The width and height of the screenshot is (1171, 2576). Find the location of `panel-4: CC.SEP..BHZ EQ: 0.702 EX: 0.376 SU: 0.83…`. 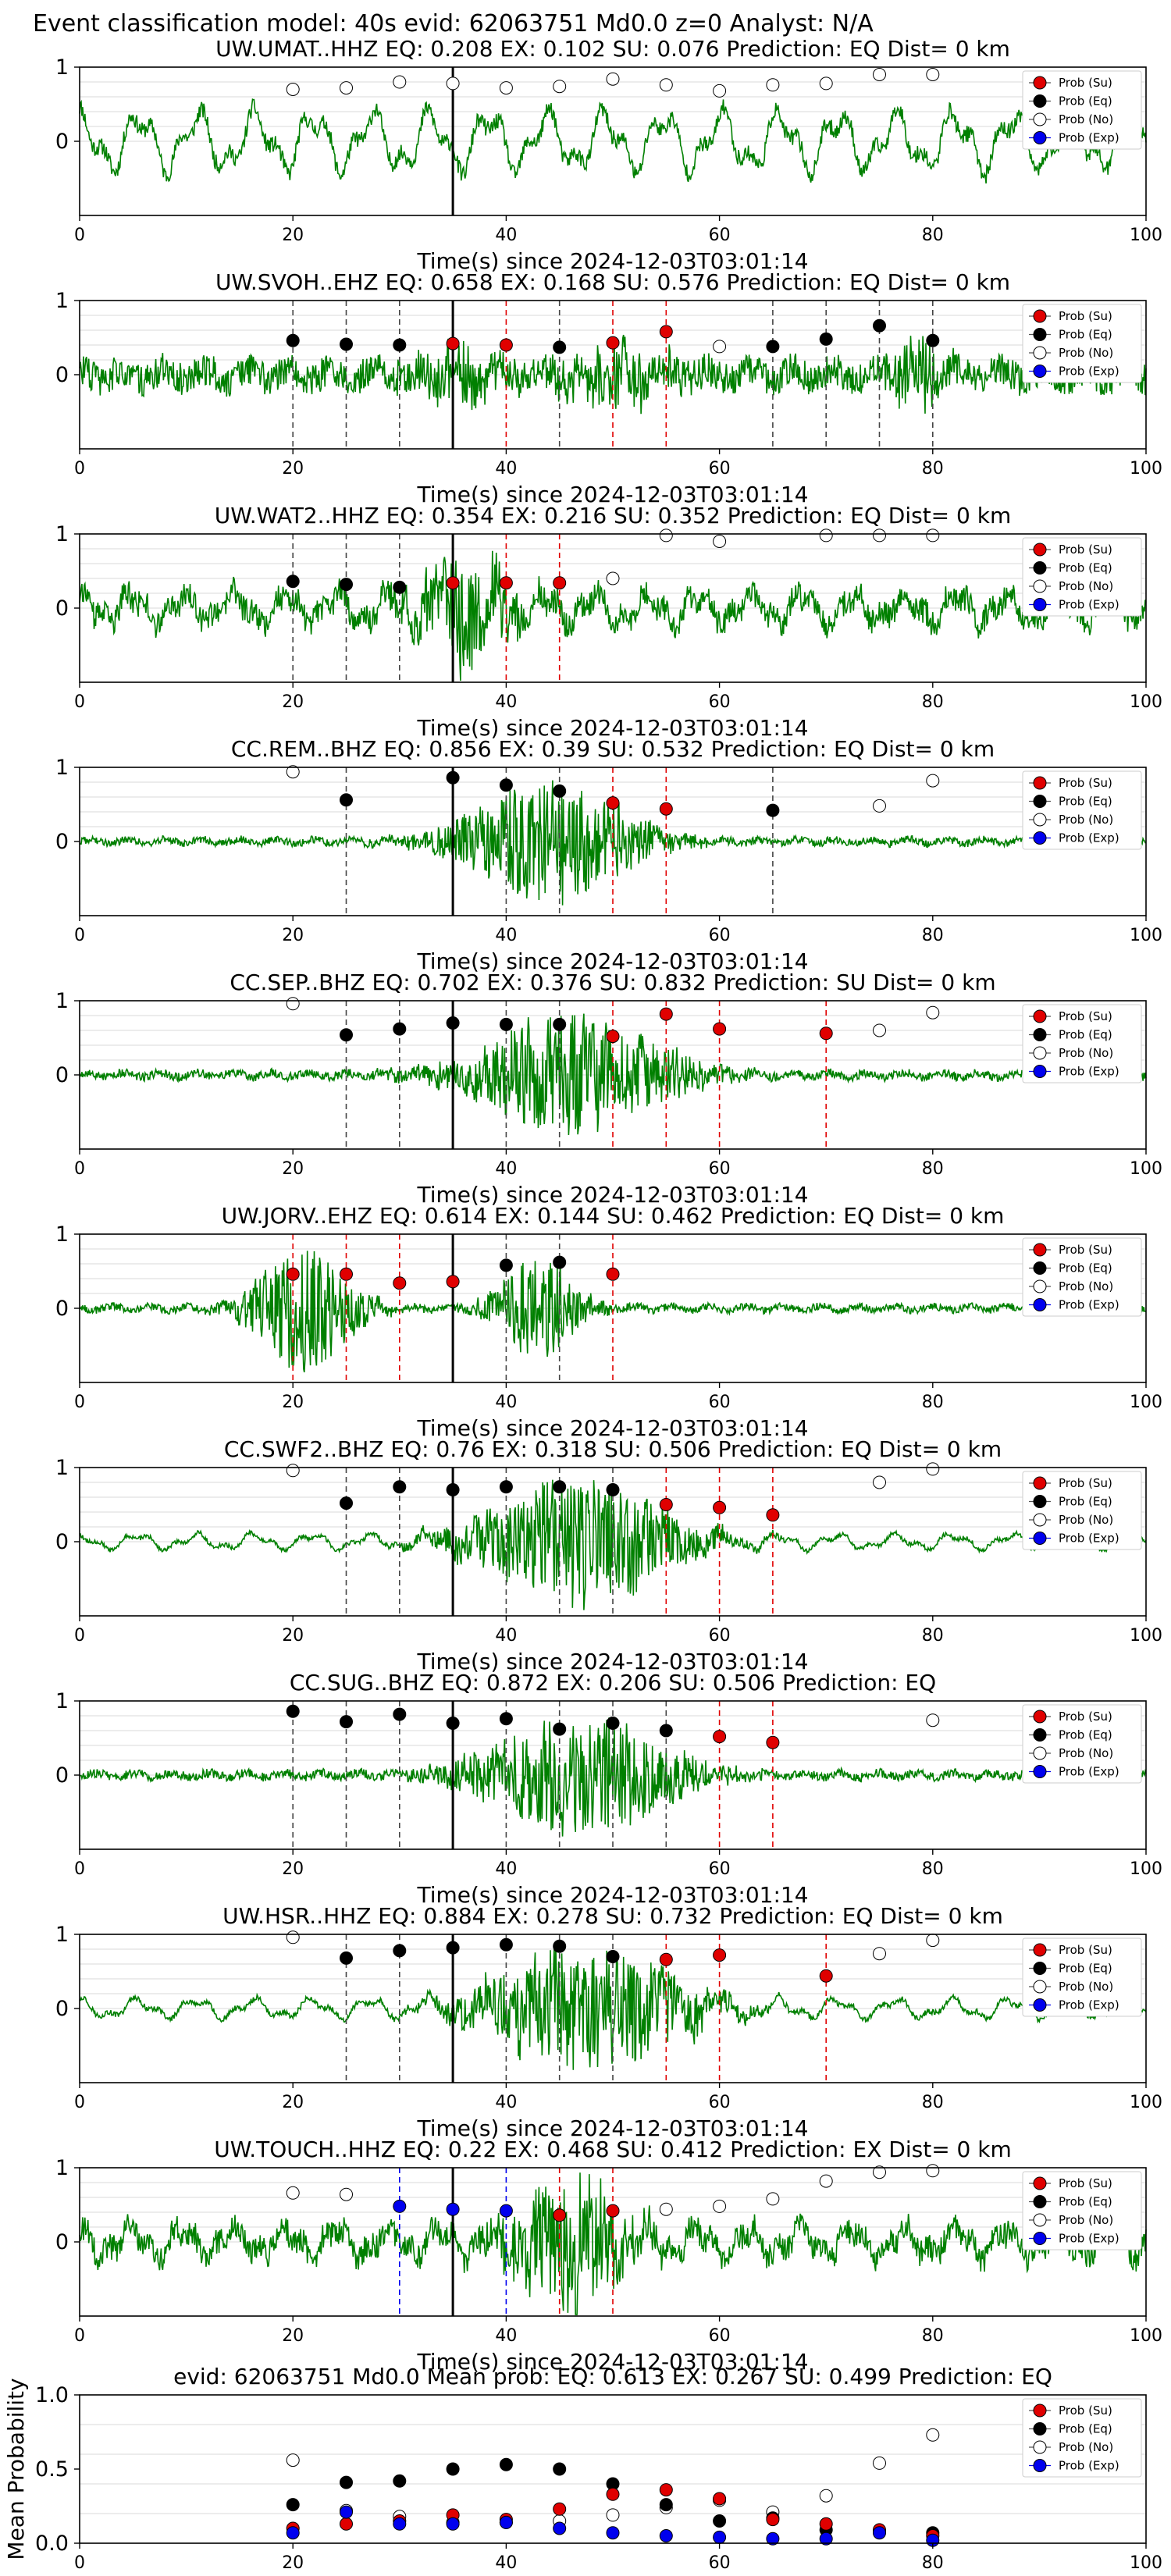

panel-4: CC.SEP..BHZ EQ: 0.702 EX: 0.376 SU: 0.83… is located at coordinates (608, 1089).